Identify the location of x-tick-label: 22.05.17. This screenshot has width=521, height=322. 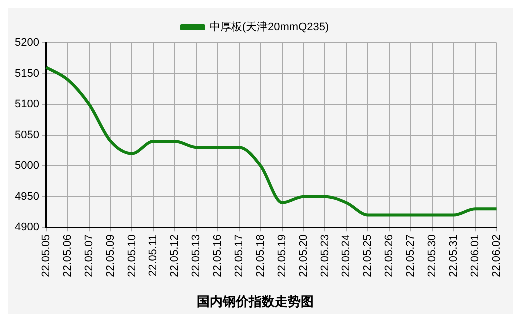
(240, 256).